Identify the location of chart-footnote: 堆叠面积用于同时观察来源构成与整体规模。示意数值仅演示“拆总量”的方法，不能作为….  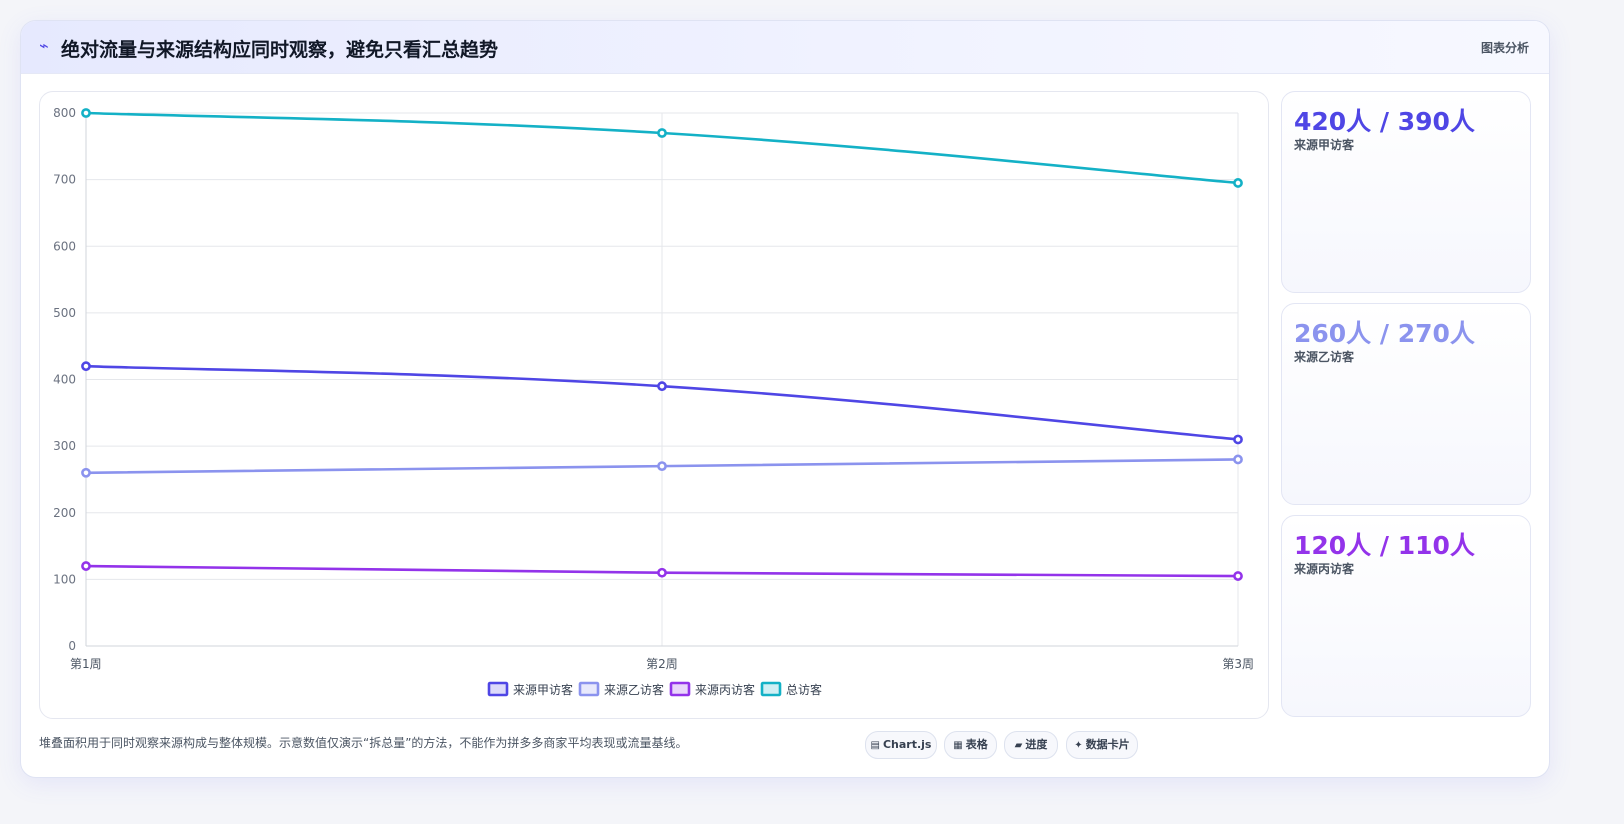
(363, 743).